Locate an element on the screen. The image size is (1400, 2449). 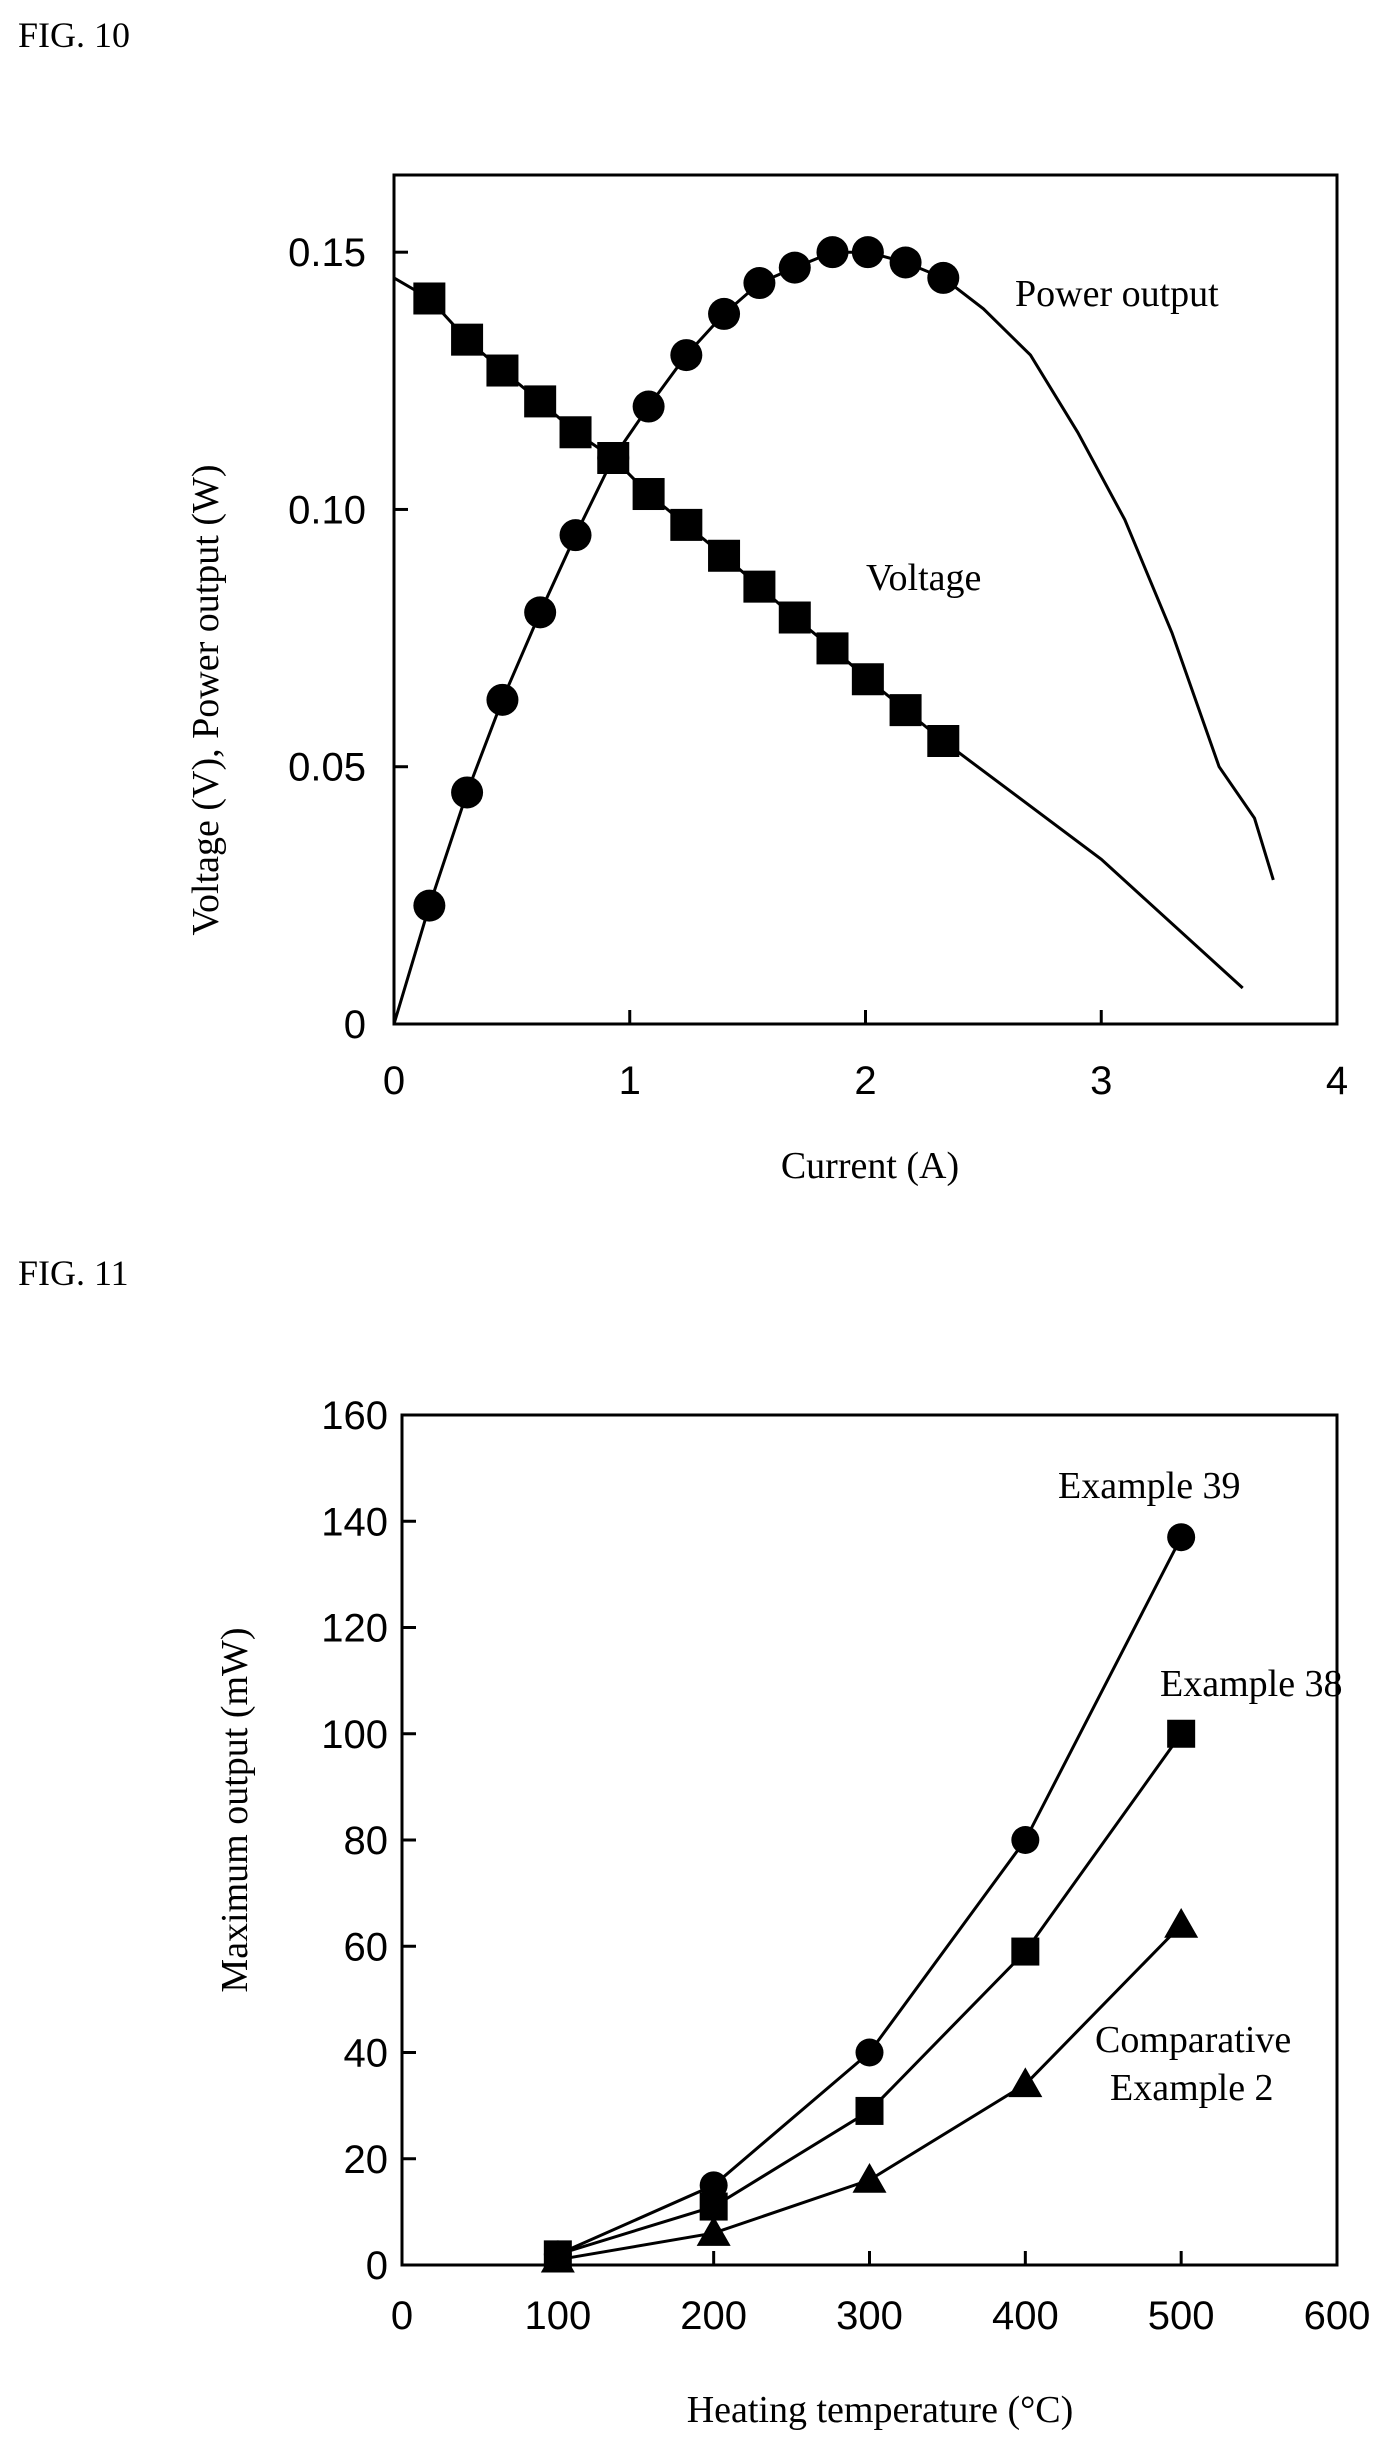
c10-x-tick-label: 3 is located at coordinates (1101, 1081).